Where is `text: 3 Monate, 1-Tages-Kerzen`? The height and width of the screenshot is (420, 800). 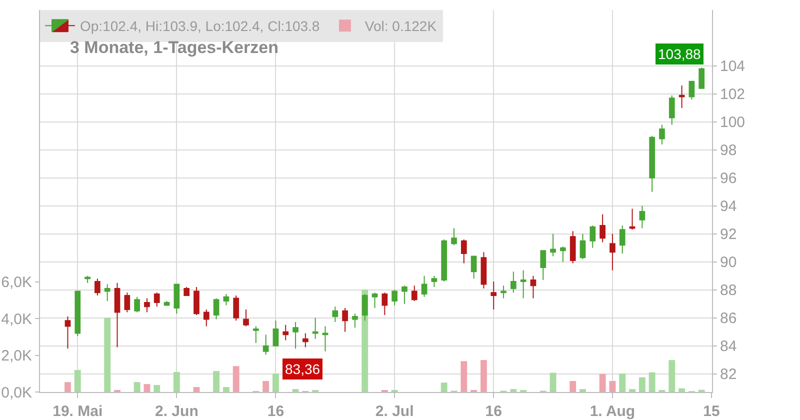 text: 3 Monate, 1-Tages-Kerzen is located at coordinates (174, 47).